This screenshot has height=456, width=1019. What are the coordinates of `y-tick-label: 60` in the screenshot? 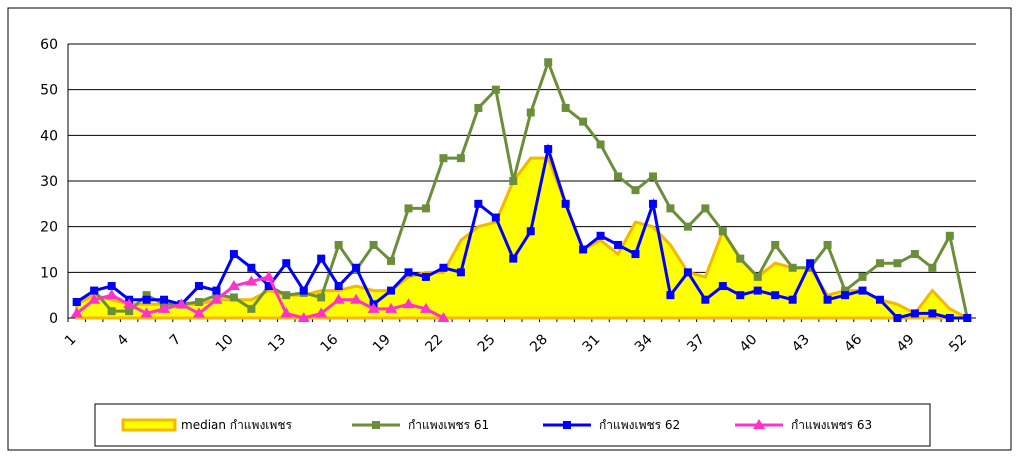 It's located at (49, 45).